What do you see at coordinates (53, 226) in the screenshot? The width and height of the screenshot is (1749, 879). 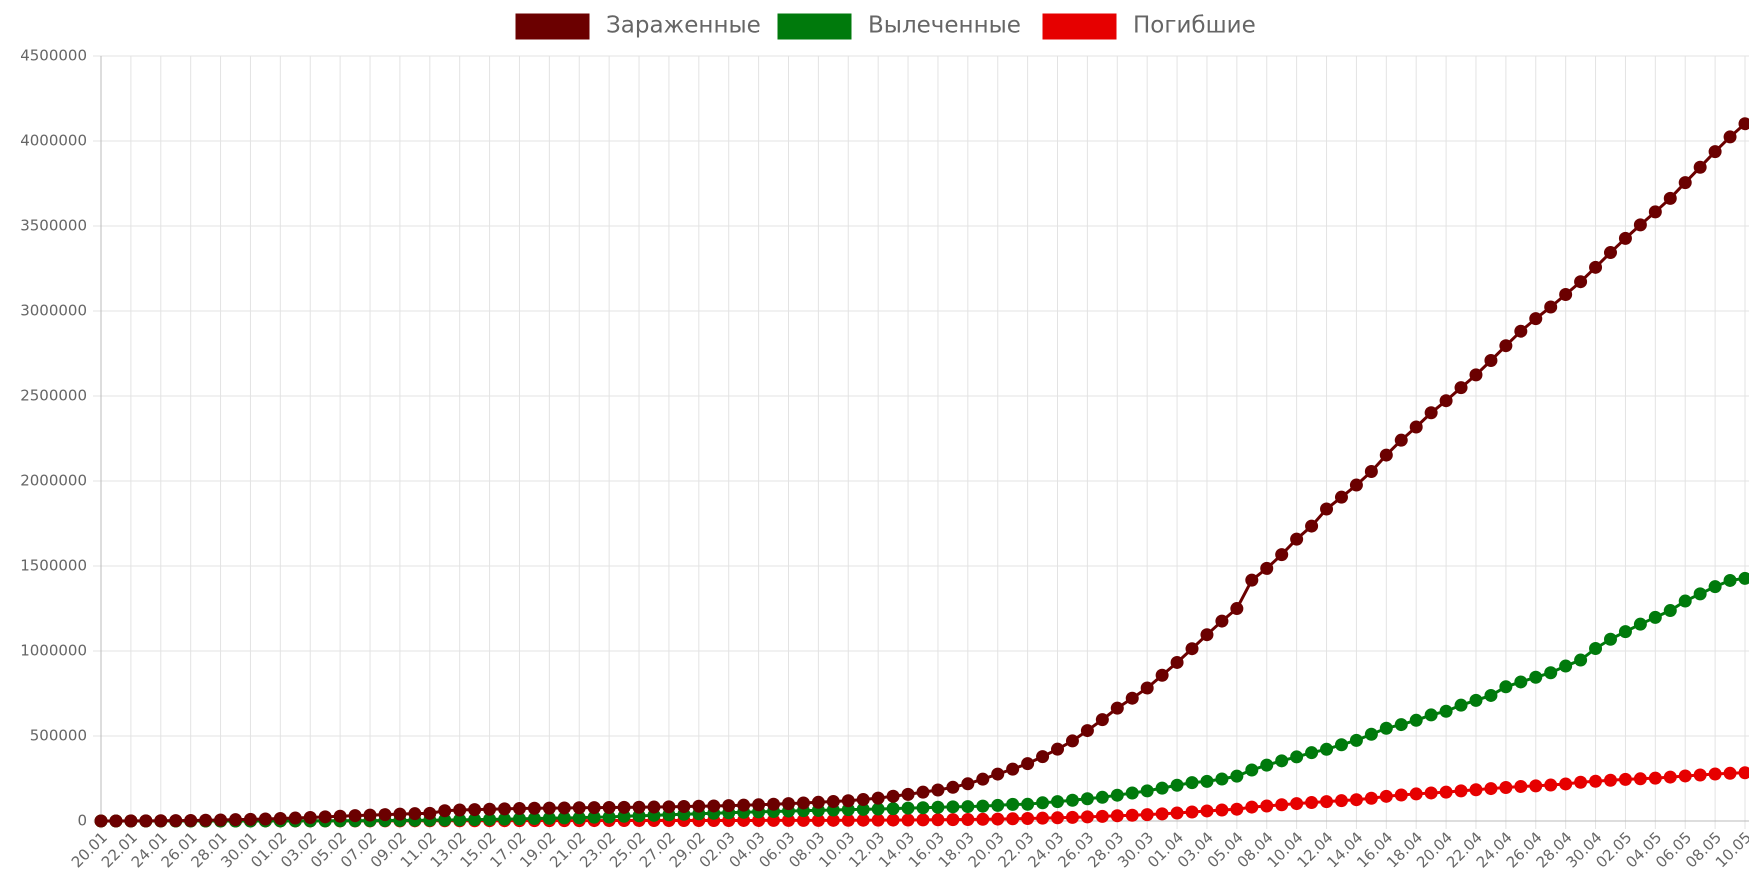 I see `y-tick-label: 3500000` at bounding box center [53, 226].